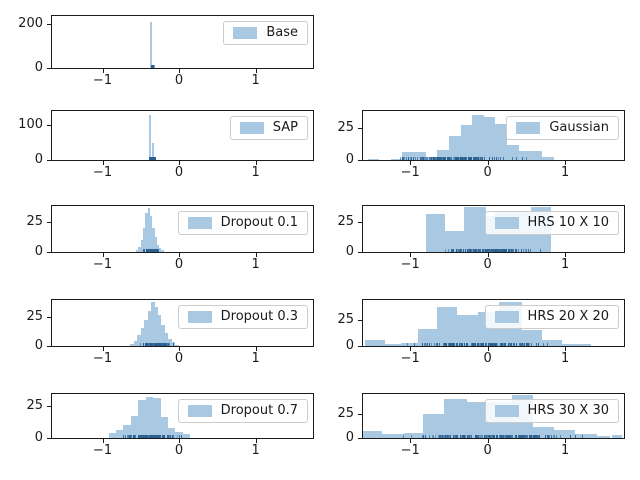  I want to click on subplot-hrs-10: HRS 10 X 10, so click(493, 229).